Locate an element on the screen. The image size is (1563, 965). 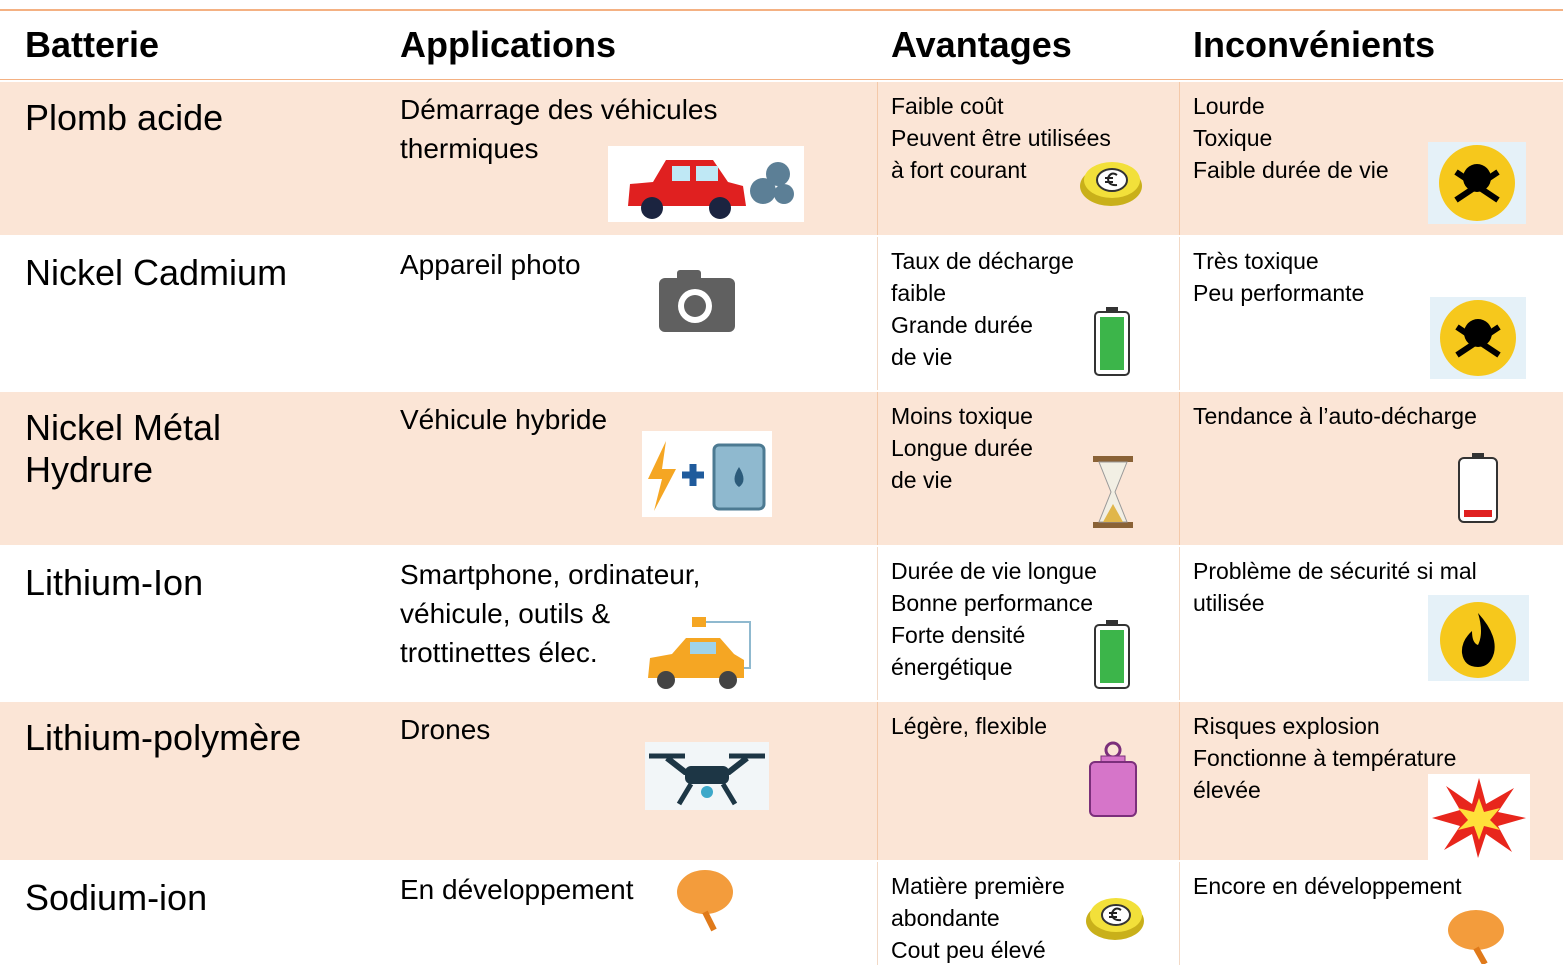
cell-line: Durée de vie longue is located at coordinates (994, 571).